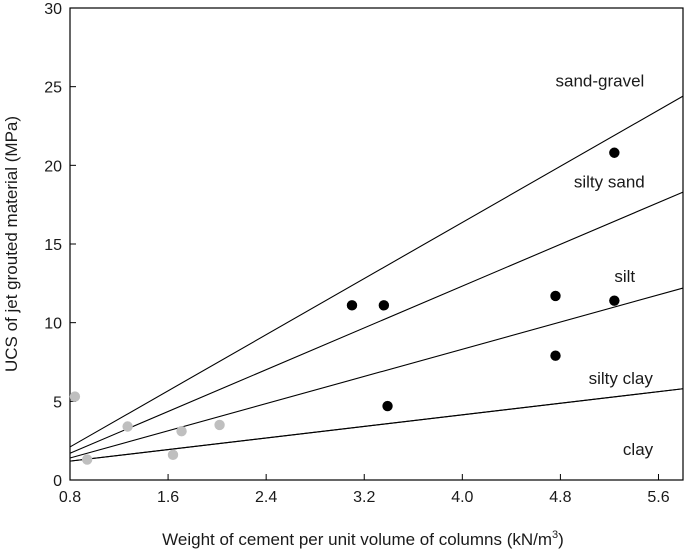 Image resolution: width=685 pixels, height=551 pixels. Describe the element at coordinates (53, 245) in the screenshot. I see `y-tick-label: 15` at that location.